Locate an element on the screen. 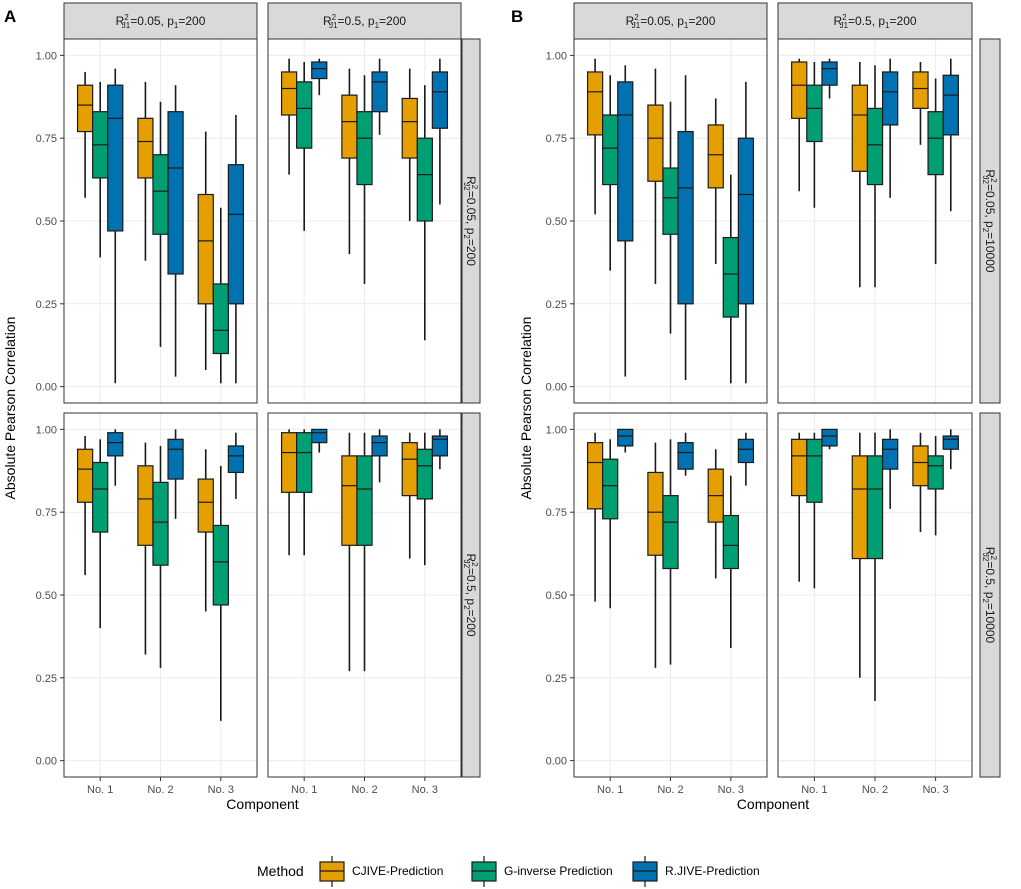  panel-letter-b: B is located at coordinates (517, 16).